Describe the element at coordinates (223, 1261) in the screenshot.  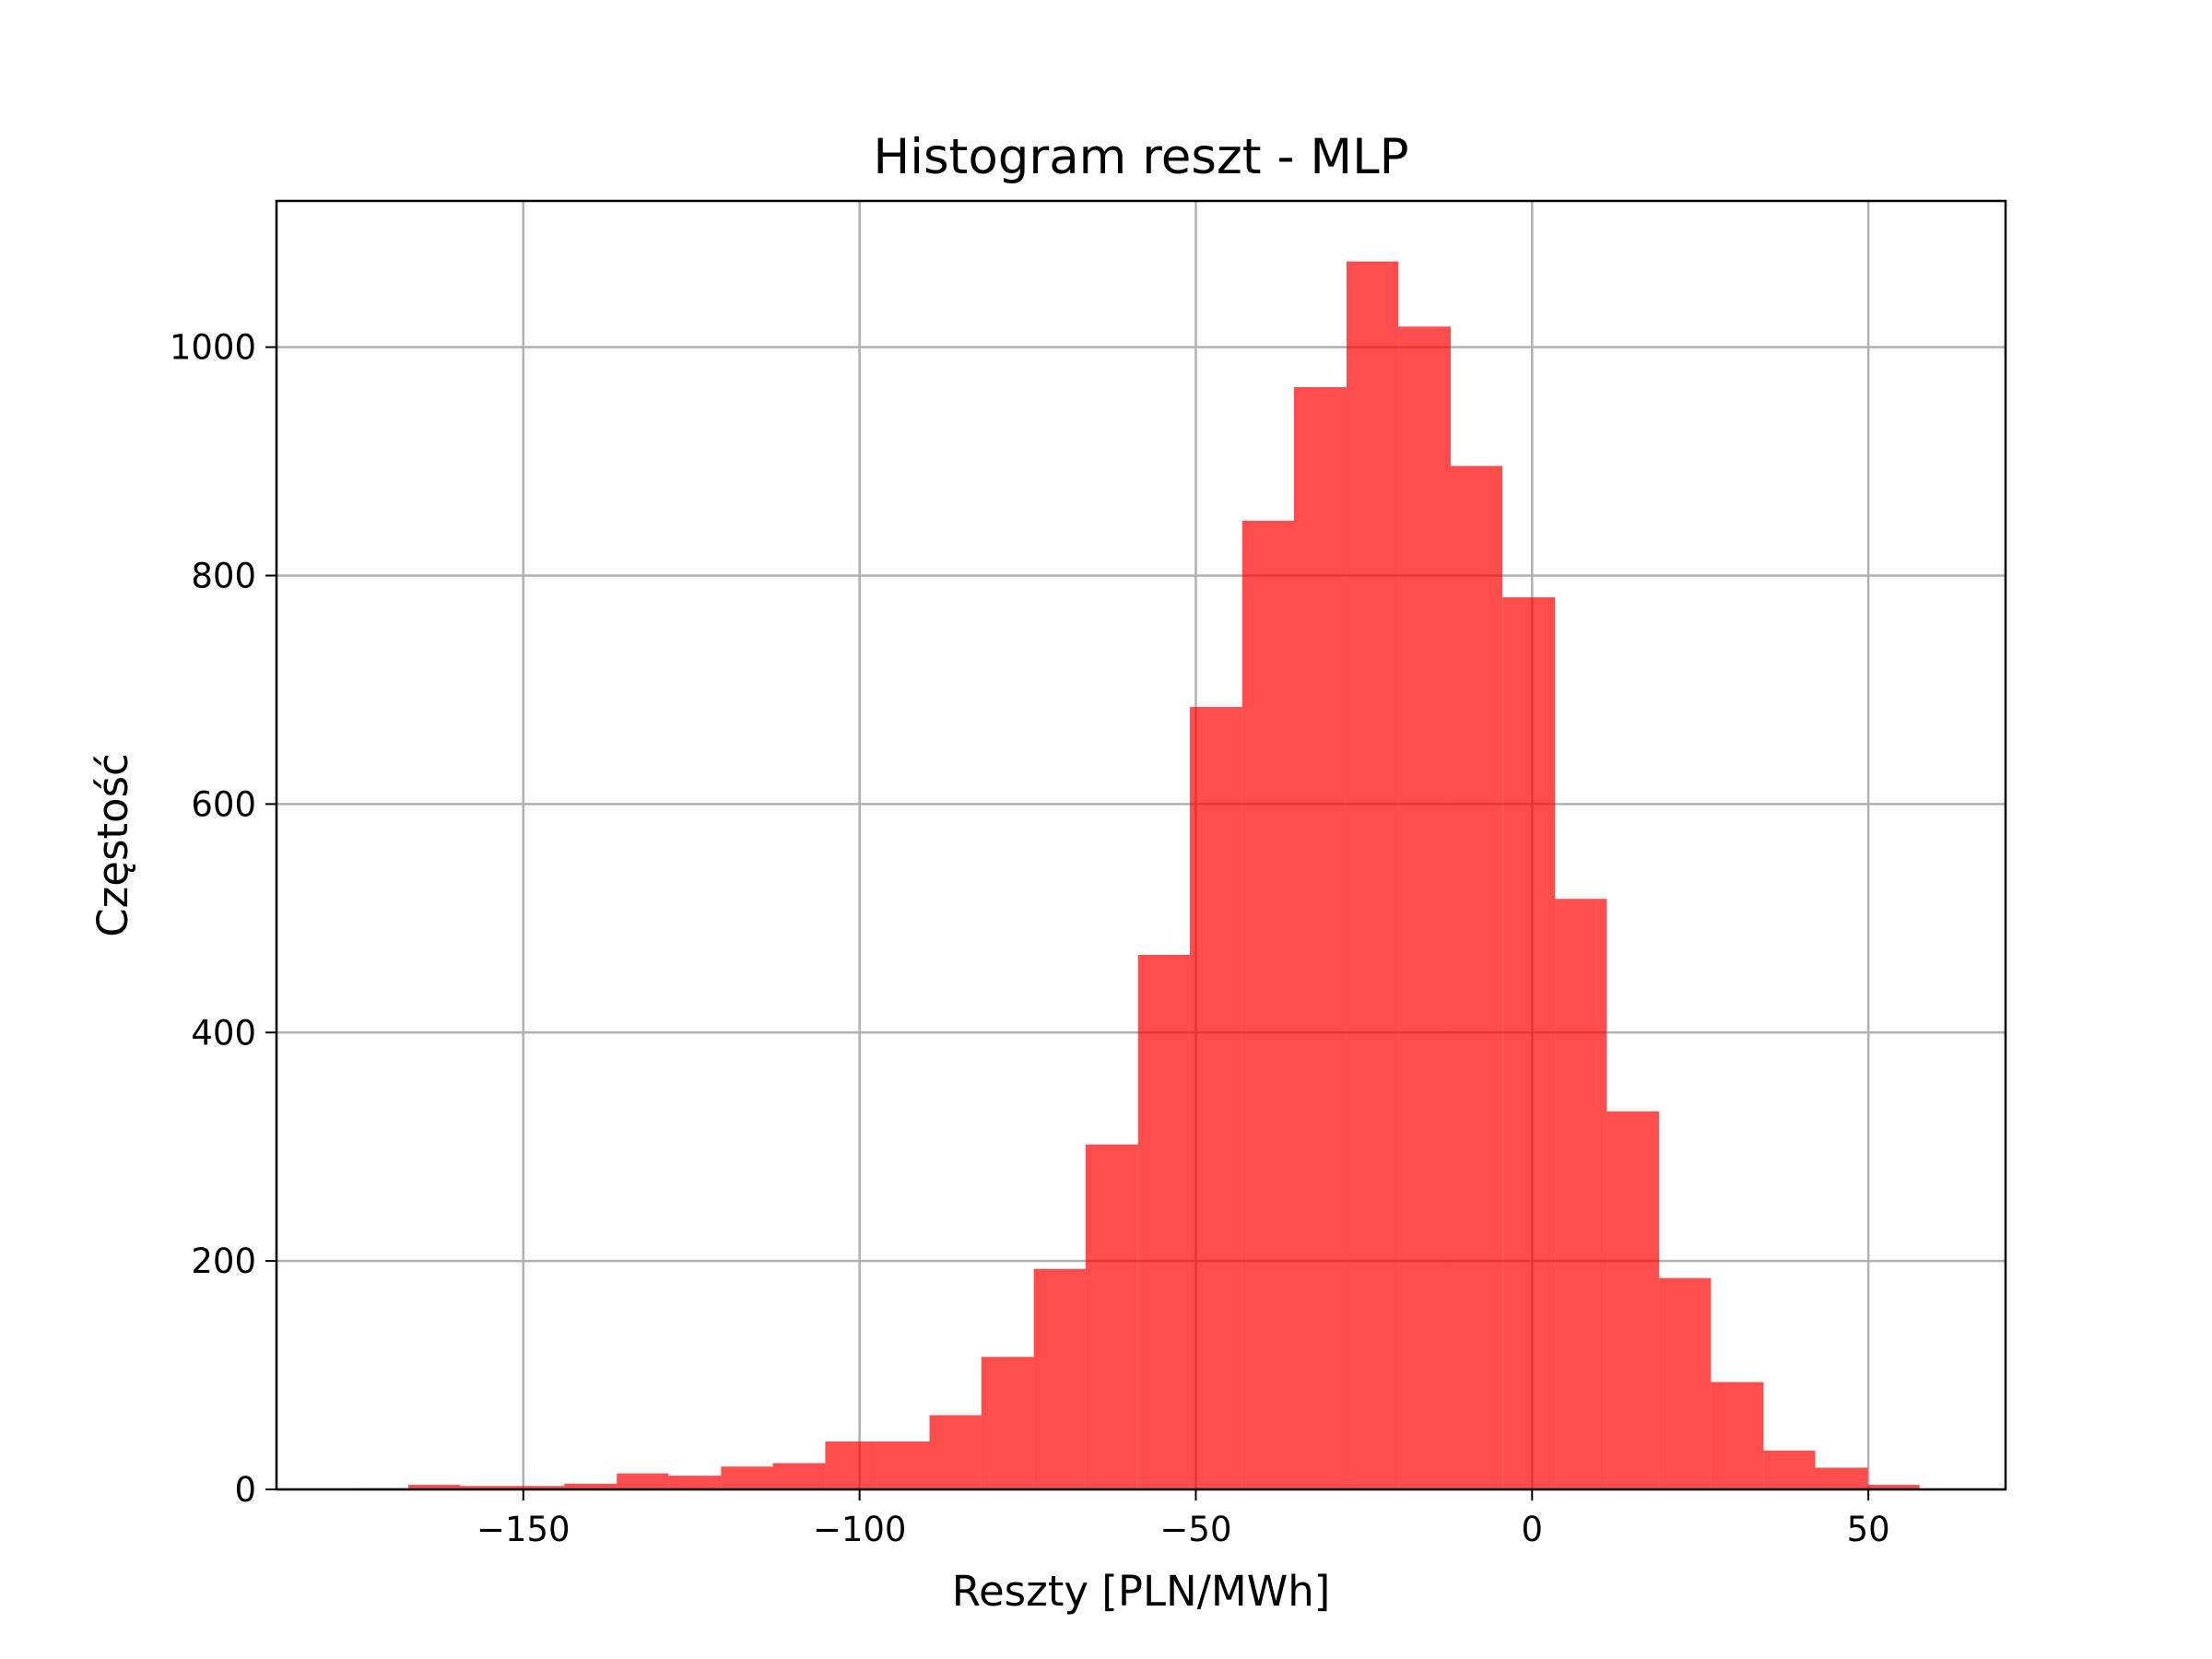
I see `y-tick-label: 200` at that location.